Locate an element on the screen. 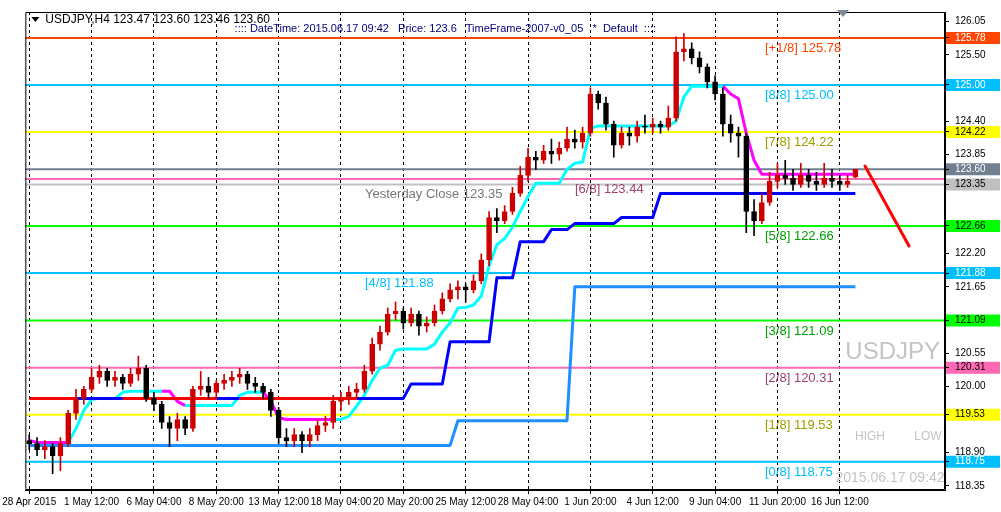 The height and width of the screenshot is (512, 1001). annotation: USDJPY is located at coordinates (892, 350).